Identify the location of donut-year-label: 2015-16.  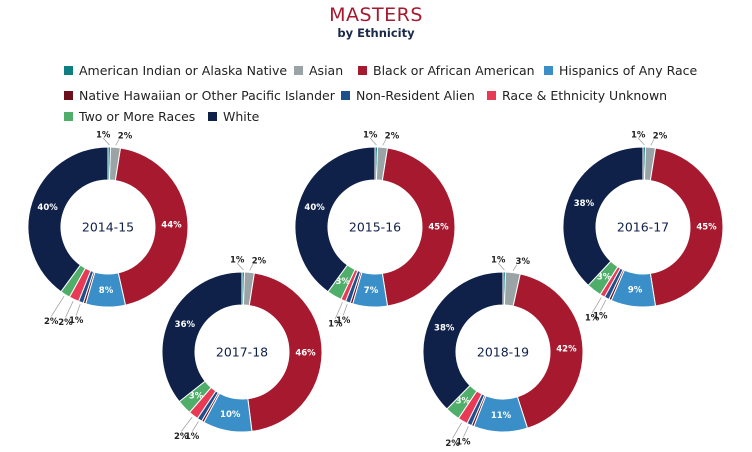
(375, 227).